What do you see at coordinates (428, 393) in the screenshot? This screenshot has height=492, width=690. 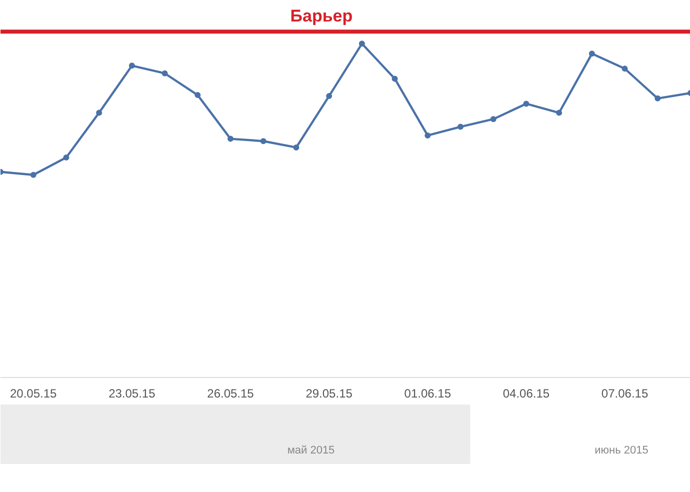 I see `x-tick-label: 01.06.15` at bounding box center [428, 393].